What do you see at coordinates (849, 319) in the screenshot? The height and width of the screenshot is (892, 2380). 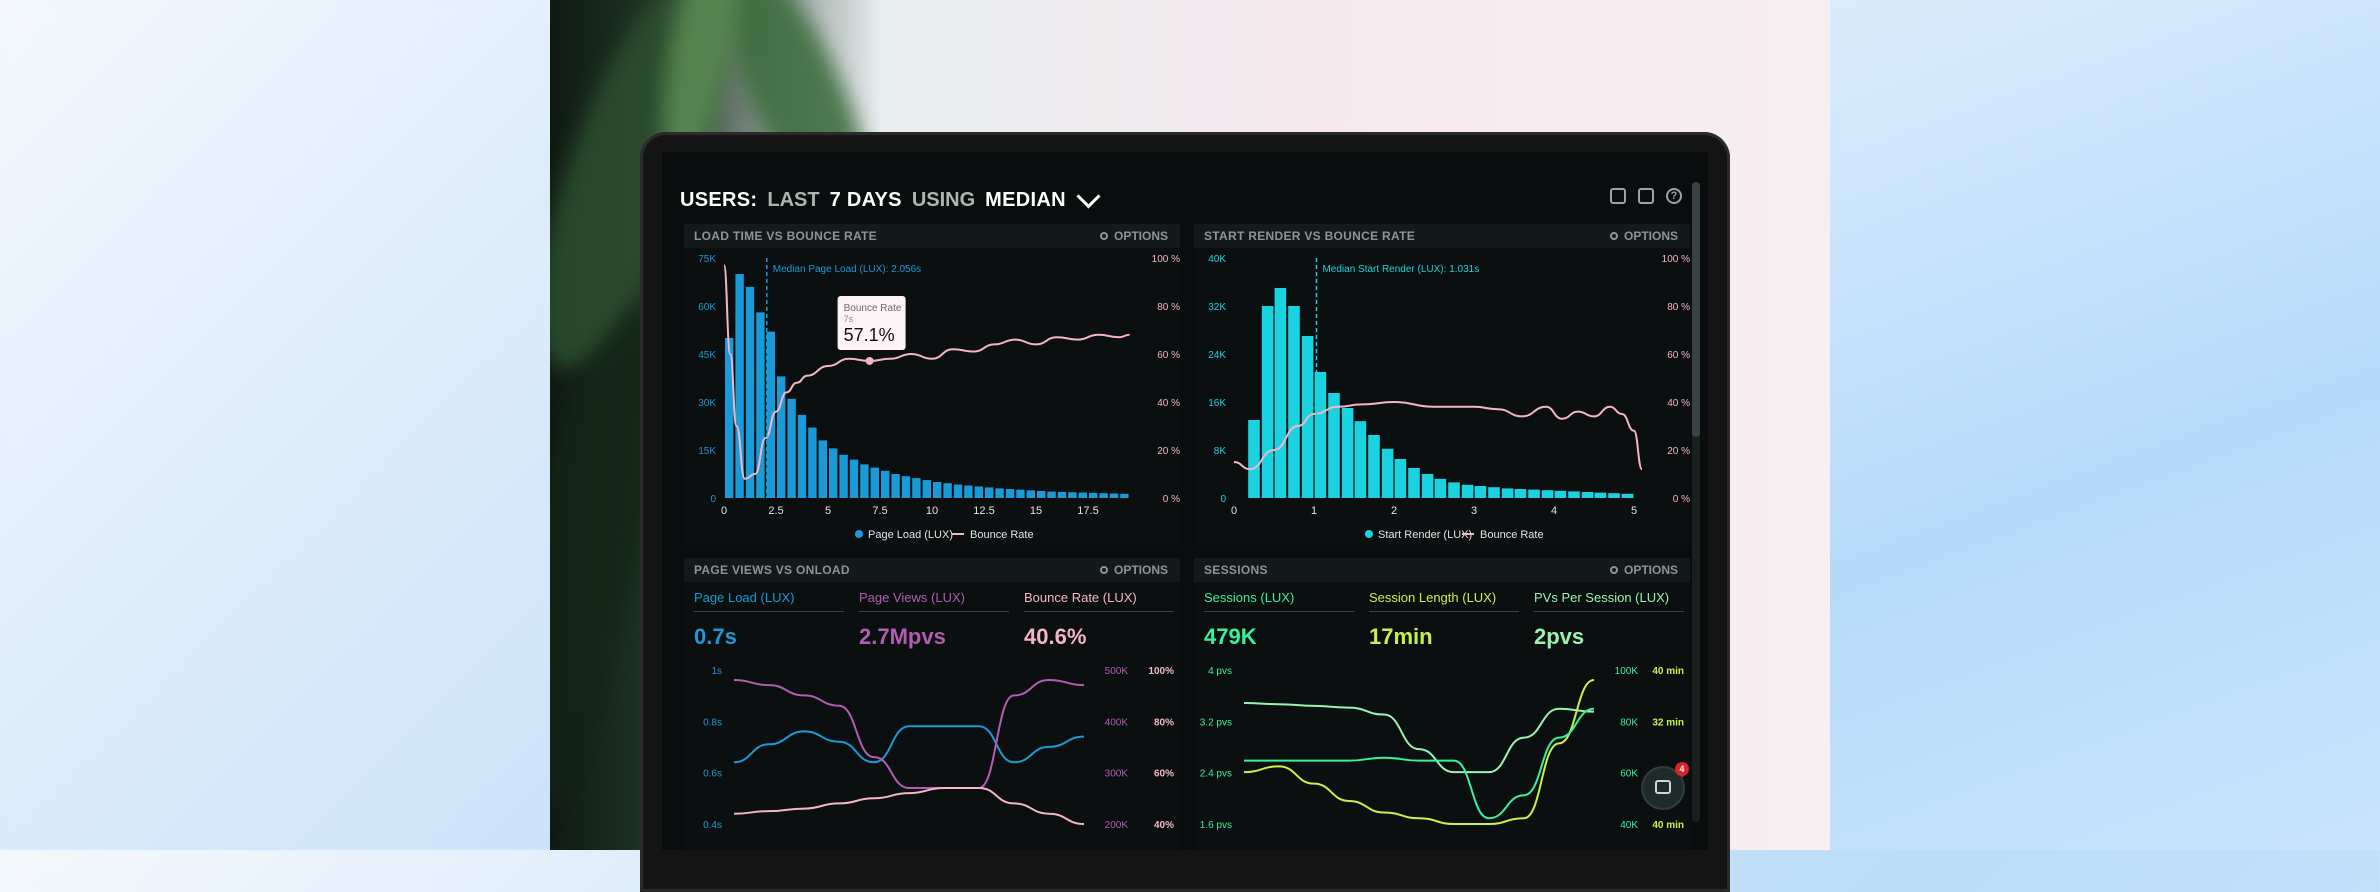 I see `tooltip-sub: 7s` at bounding box center [849, 319].